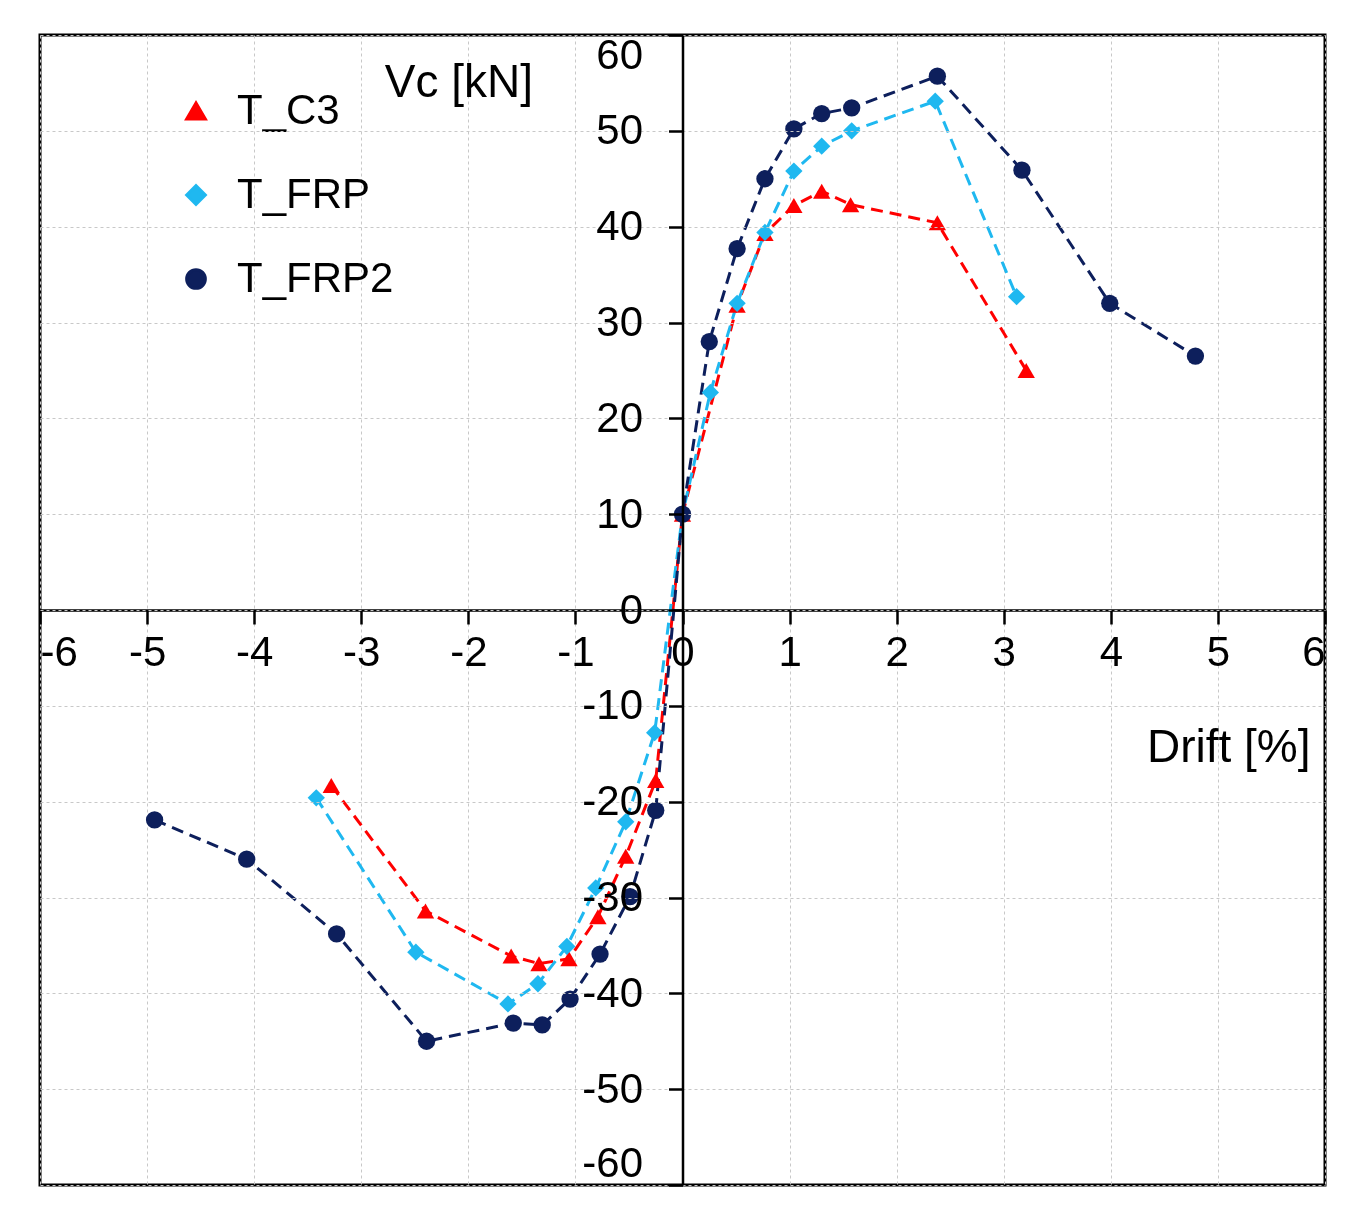 The image size is (1345, 1215). Describe the element at coordinates (619, 130) in the screenshot. I see `y-tick-label: 50` at that location.